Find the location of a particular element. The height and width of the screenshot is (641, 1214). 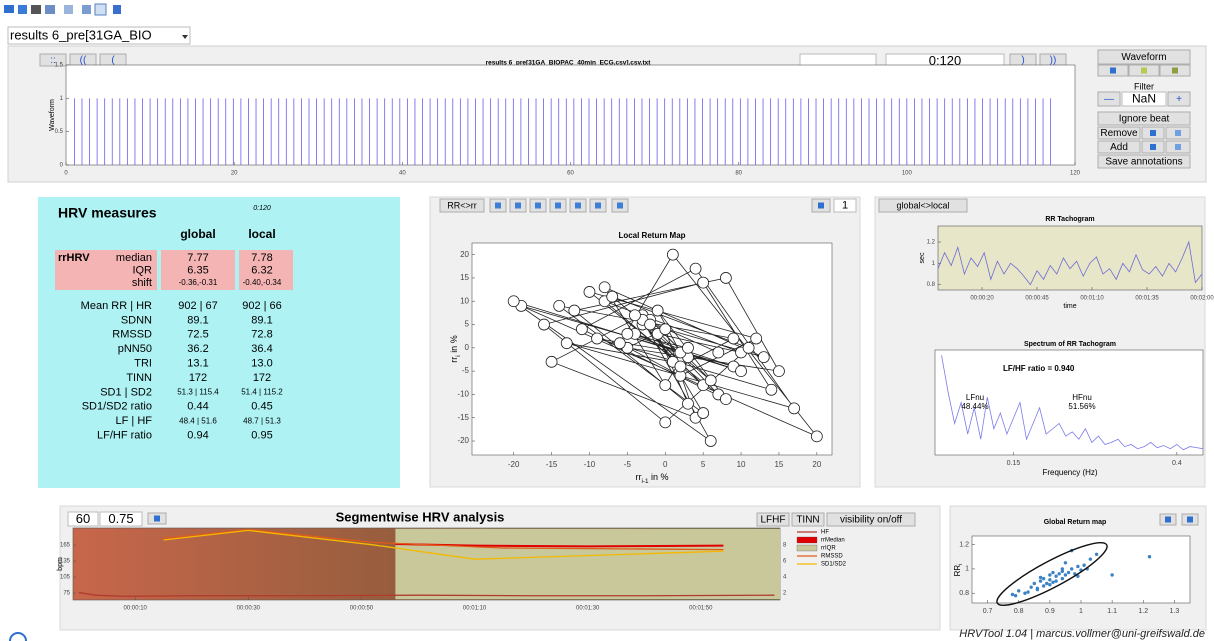

window-value: 60 is located at coordinates (83, 518).